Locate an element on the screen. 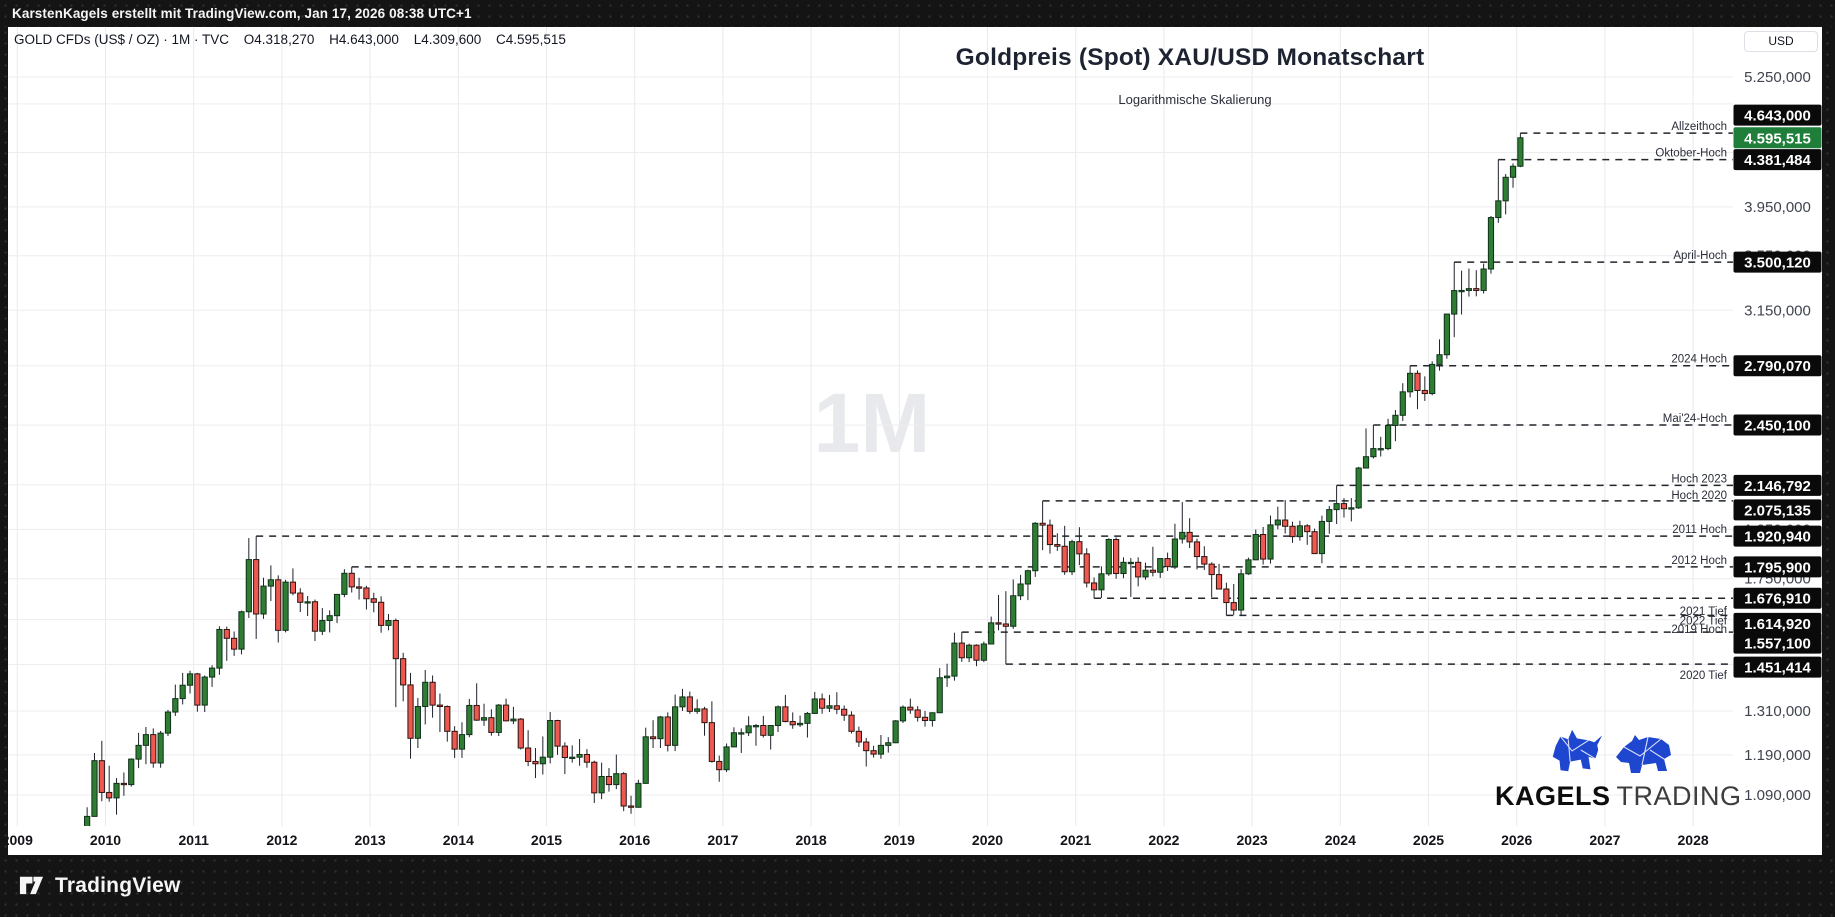  tradingview-logo: TradingView is located at coordinates (99, 886).